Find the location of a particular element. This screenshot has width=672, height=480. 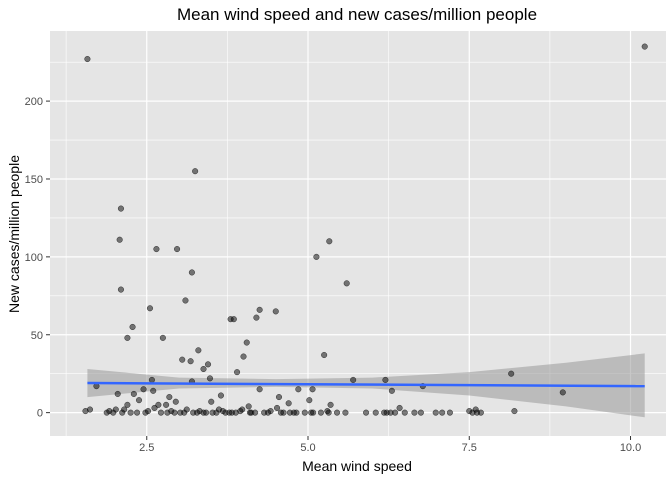

y-tick-label: 100 is located at coordinates (34, 258).